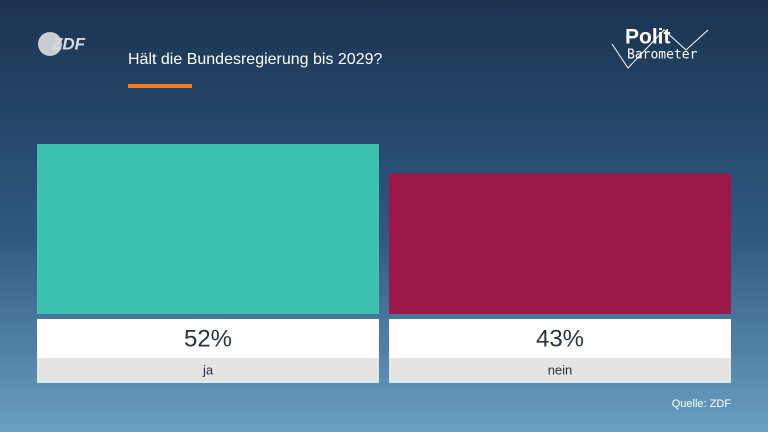 This screenshot has width=768, height=432. I want to click on brand-line2: Barometer, so click(662, 55).